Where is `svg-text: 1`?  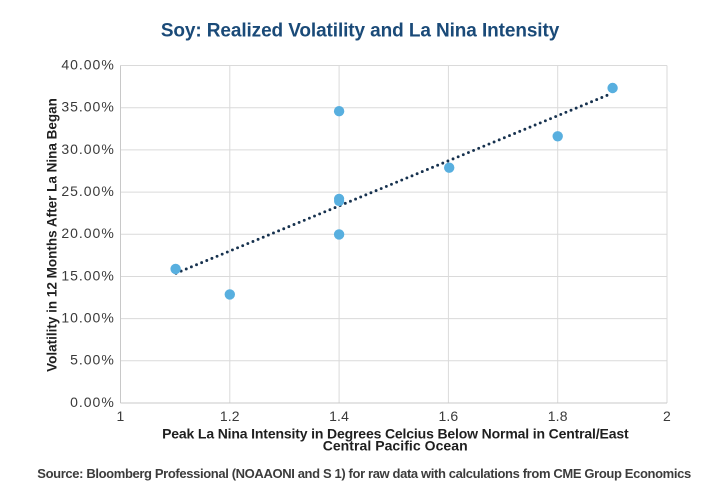 svg-text: 1 is located at coordinates (121, 416).